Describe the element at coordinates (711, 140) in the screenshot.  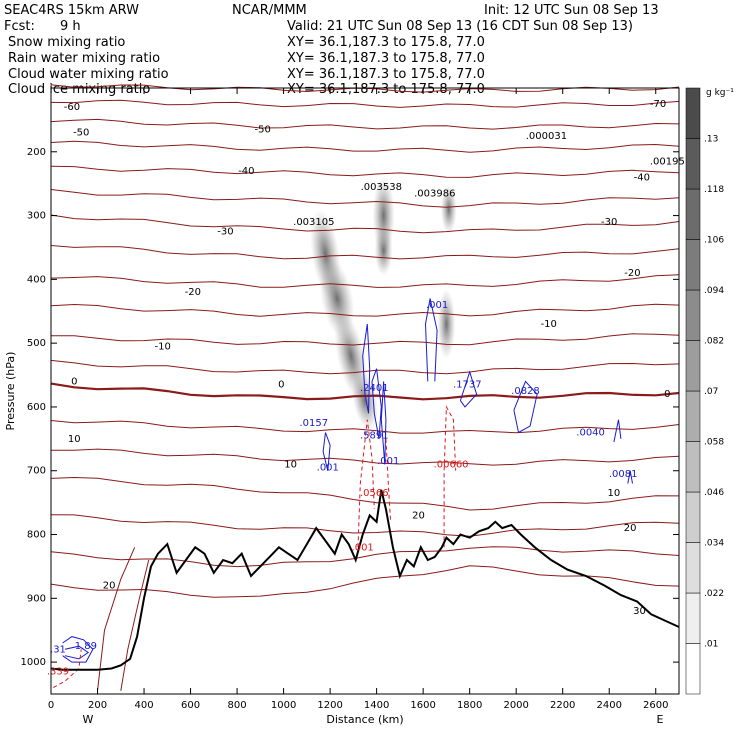
I see `colorbar-label: .13` at that location.